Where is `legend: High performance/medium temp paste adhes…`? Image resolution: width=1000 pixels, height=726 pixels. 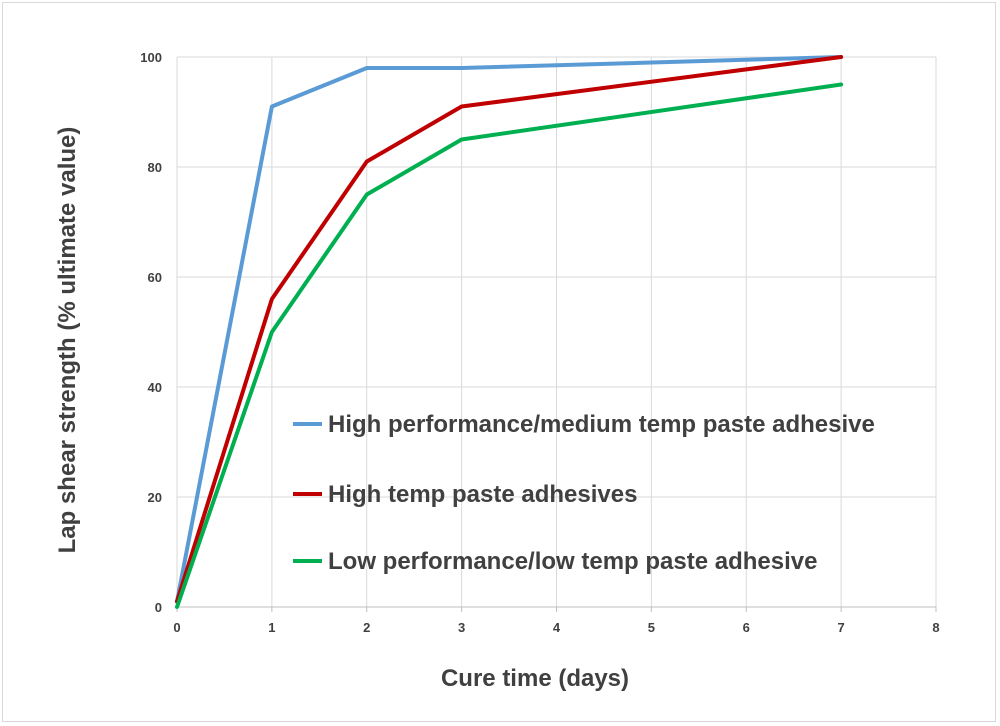 legend: High performance/medium temp paste adhes… is located at coordinates (584, 493).